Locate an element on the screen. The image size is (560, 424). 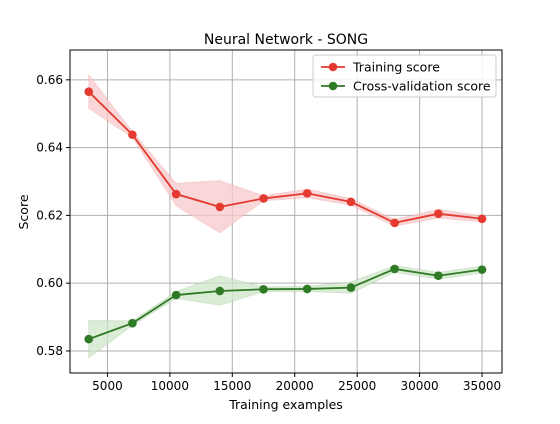
x-tick-label: 35000 is located at coordinates (482, 386).